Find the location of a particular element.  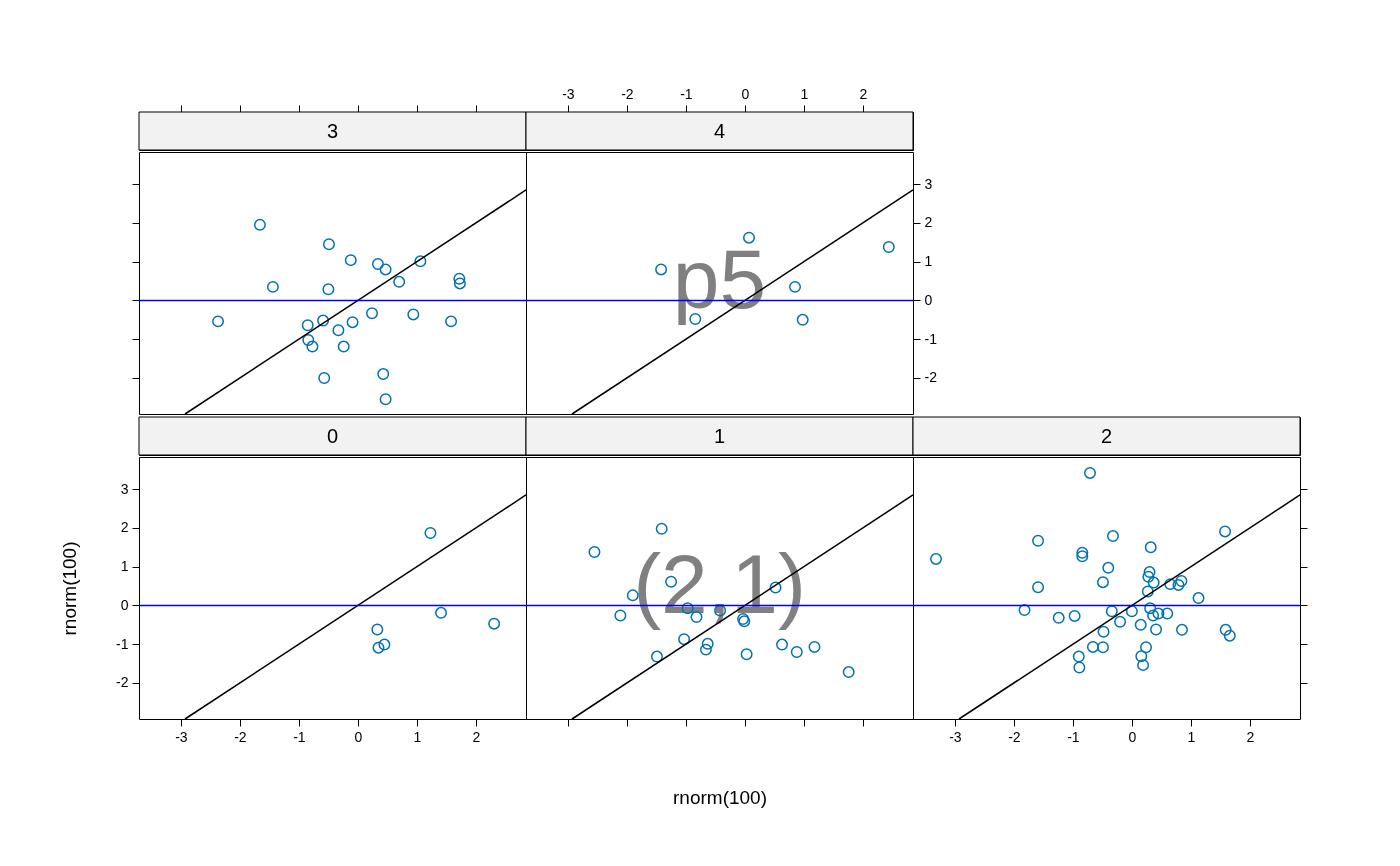

y-tick-label: 3 is located at coordinates (928, 183).